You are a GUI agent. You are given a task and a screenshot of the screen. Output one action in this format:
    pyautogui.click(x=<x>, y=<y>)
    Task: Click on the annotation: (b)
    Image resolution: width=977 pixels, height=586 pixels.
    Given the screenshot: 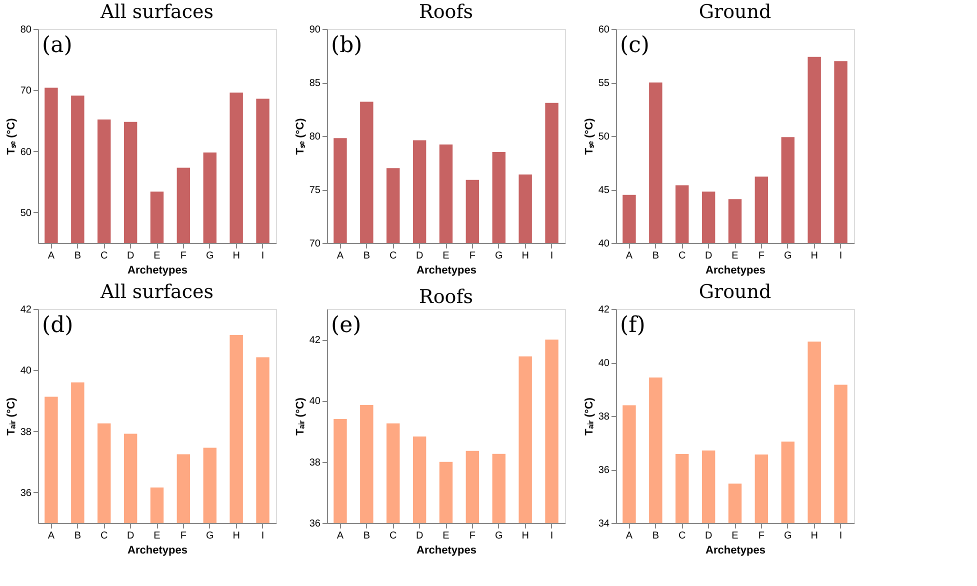 What is the action you would take?
    pyautogui.click(x=346, y=45)
    